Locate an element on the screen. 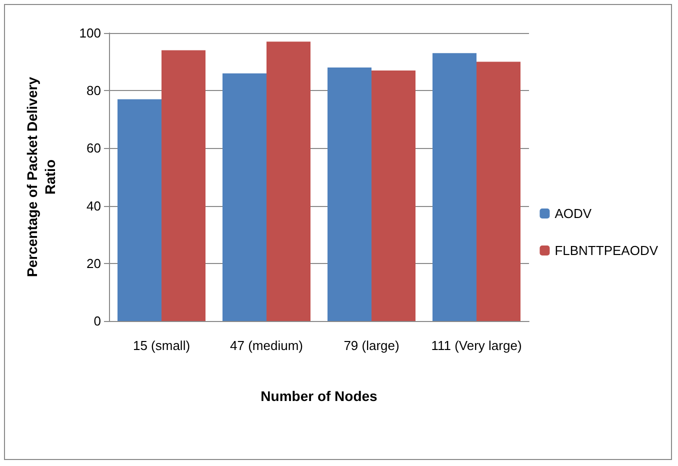  x-tick-label: 15 (small) is located at coordinates (161, 345).